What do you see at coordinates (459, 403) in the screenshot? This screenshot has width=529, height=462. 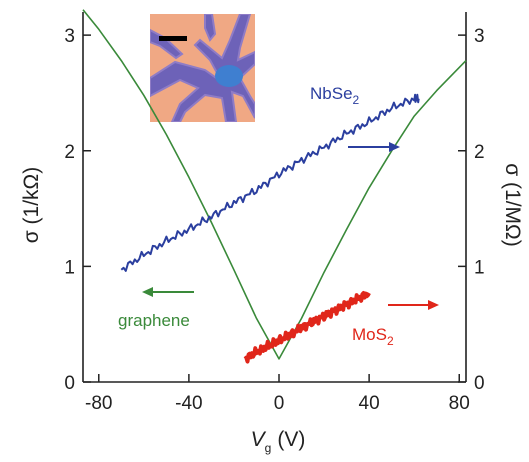 I see `x-tick-label: 80` at bounding box center [459, 403].